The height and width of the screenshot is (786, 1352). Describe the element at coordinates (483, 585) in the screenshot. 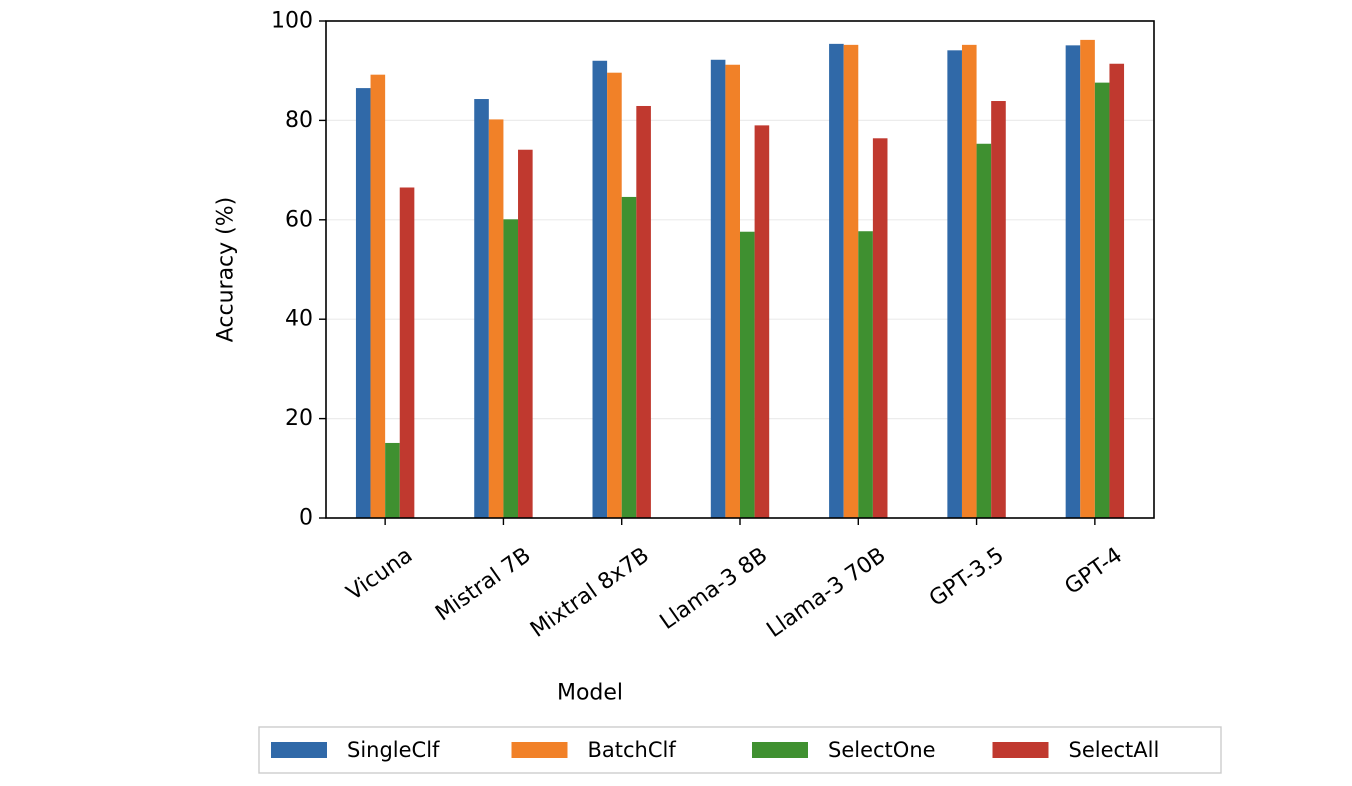

I see `x-tick-label: Mistral 7B` at that location.